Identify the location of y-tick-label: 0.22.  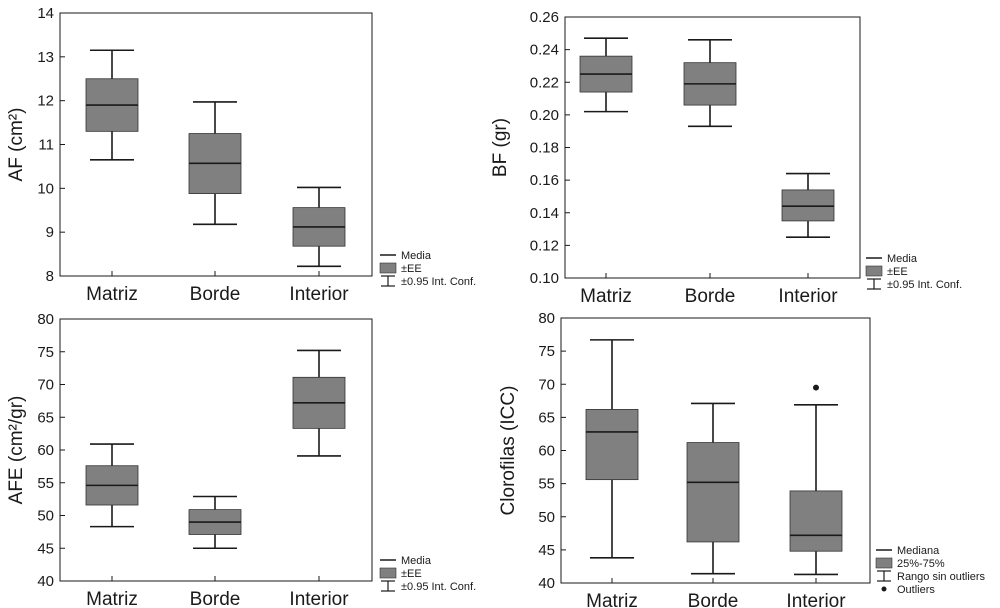
(544, 82).